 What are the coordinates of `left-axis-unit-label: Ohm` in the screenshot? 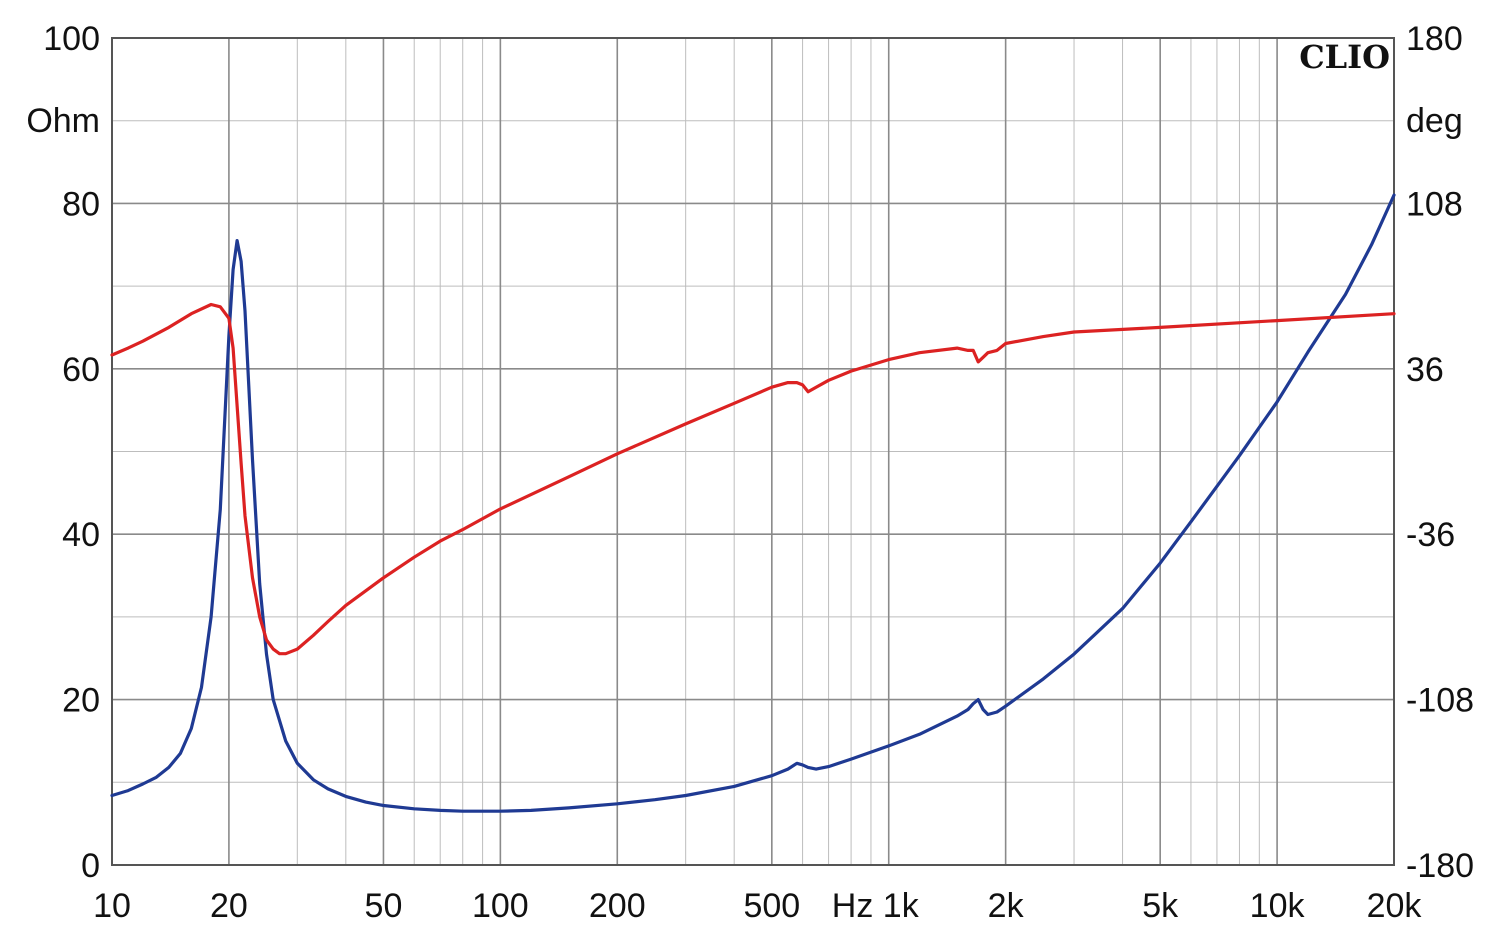 It's located at (63, 121).